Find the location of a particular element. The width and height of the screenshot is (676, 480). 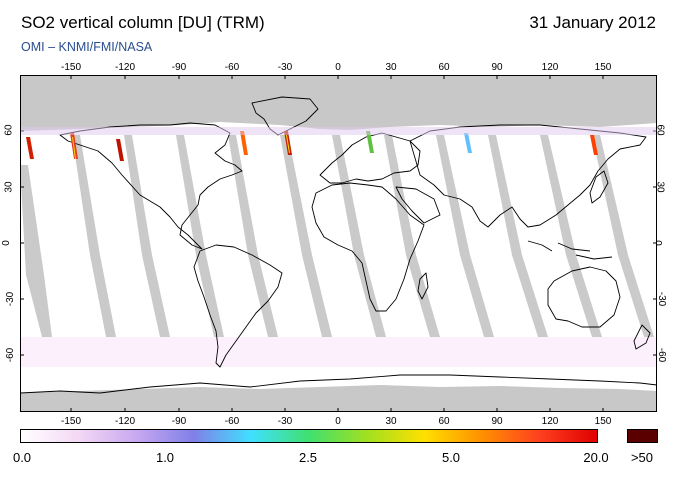

africa-coast is located at coordinates (368, 247).